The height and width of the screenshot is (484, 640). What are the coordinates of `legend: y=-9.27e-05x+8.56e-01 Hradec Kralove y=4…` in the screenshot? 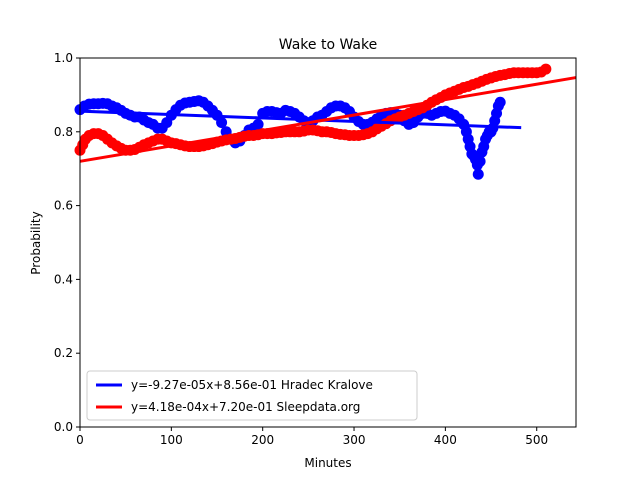 It's located at (252, 395).